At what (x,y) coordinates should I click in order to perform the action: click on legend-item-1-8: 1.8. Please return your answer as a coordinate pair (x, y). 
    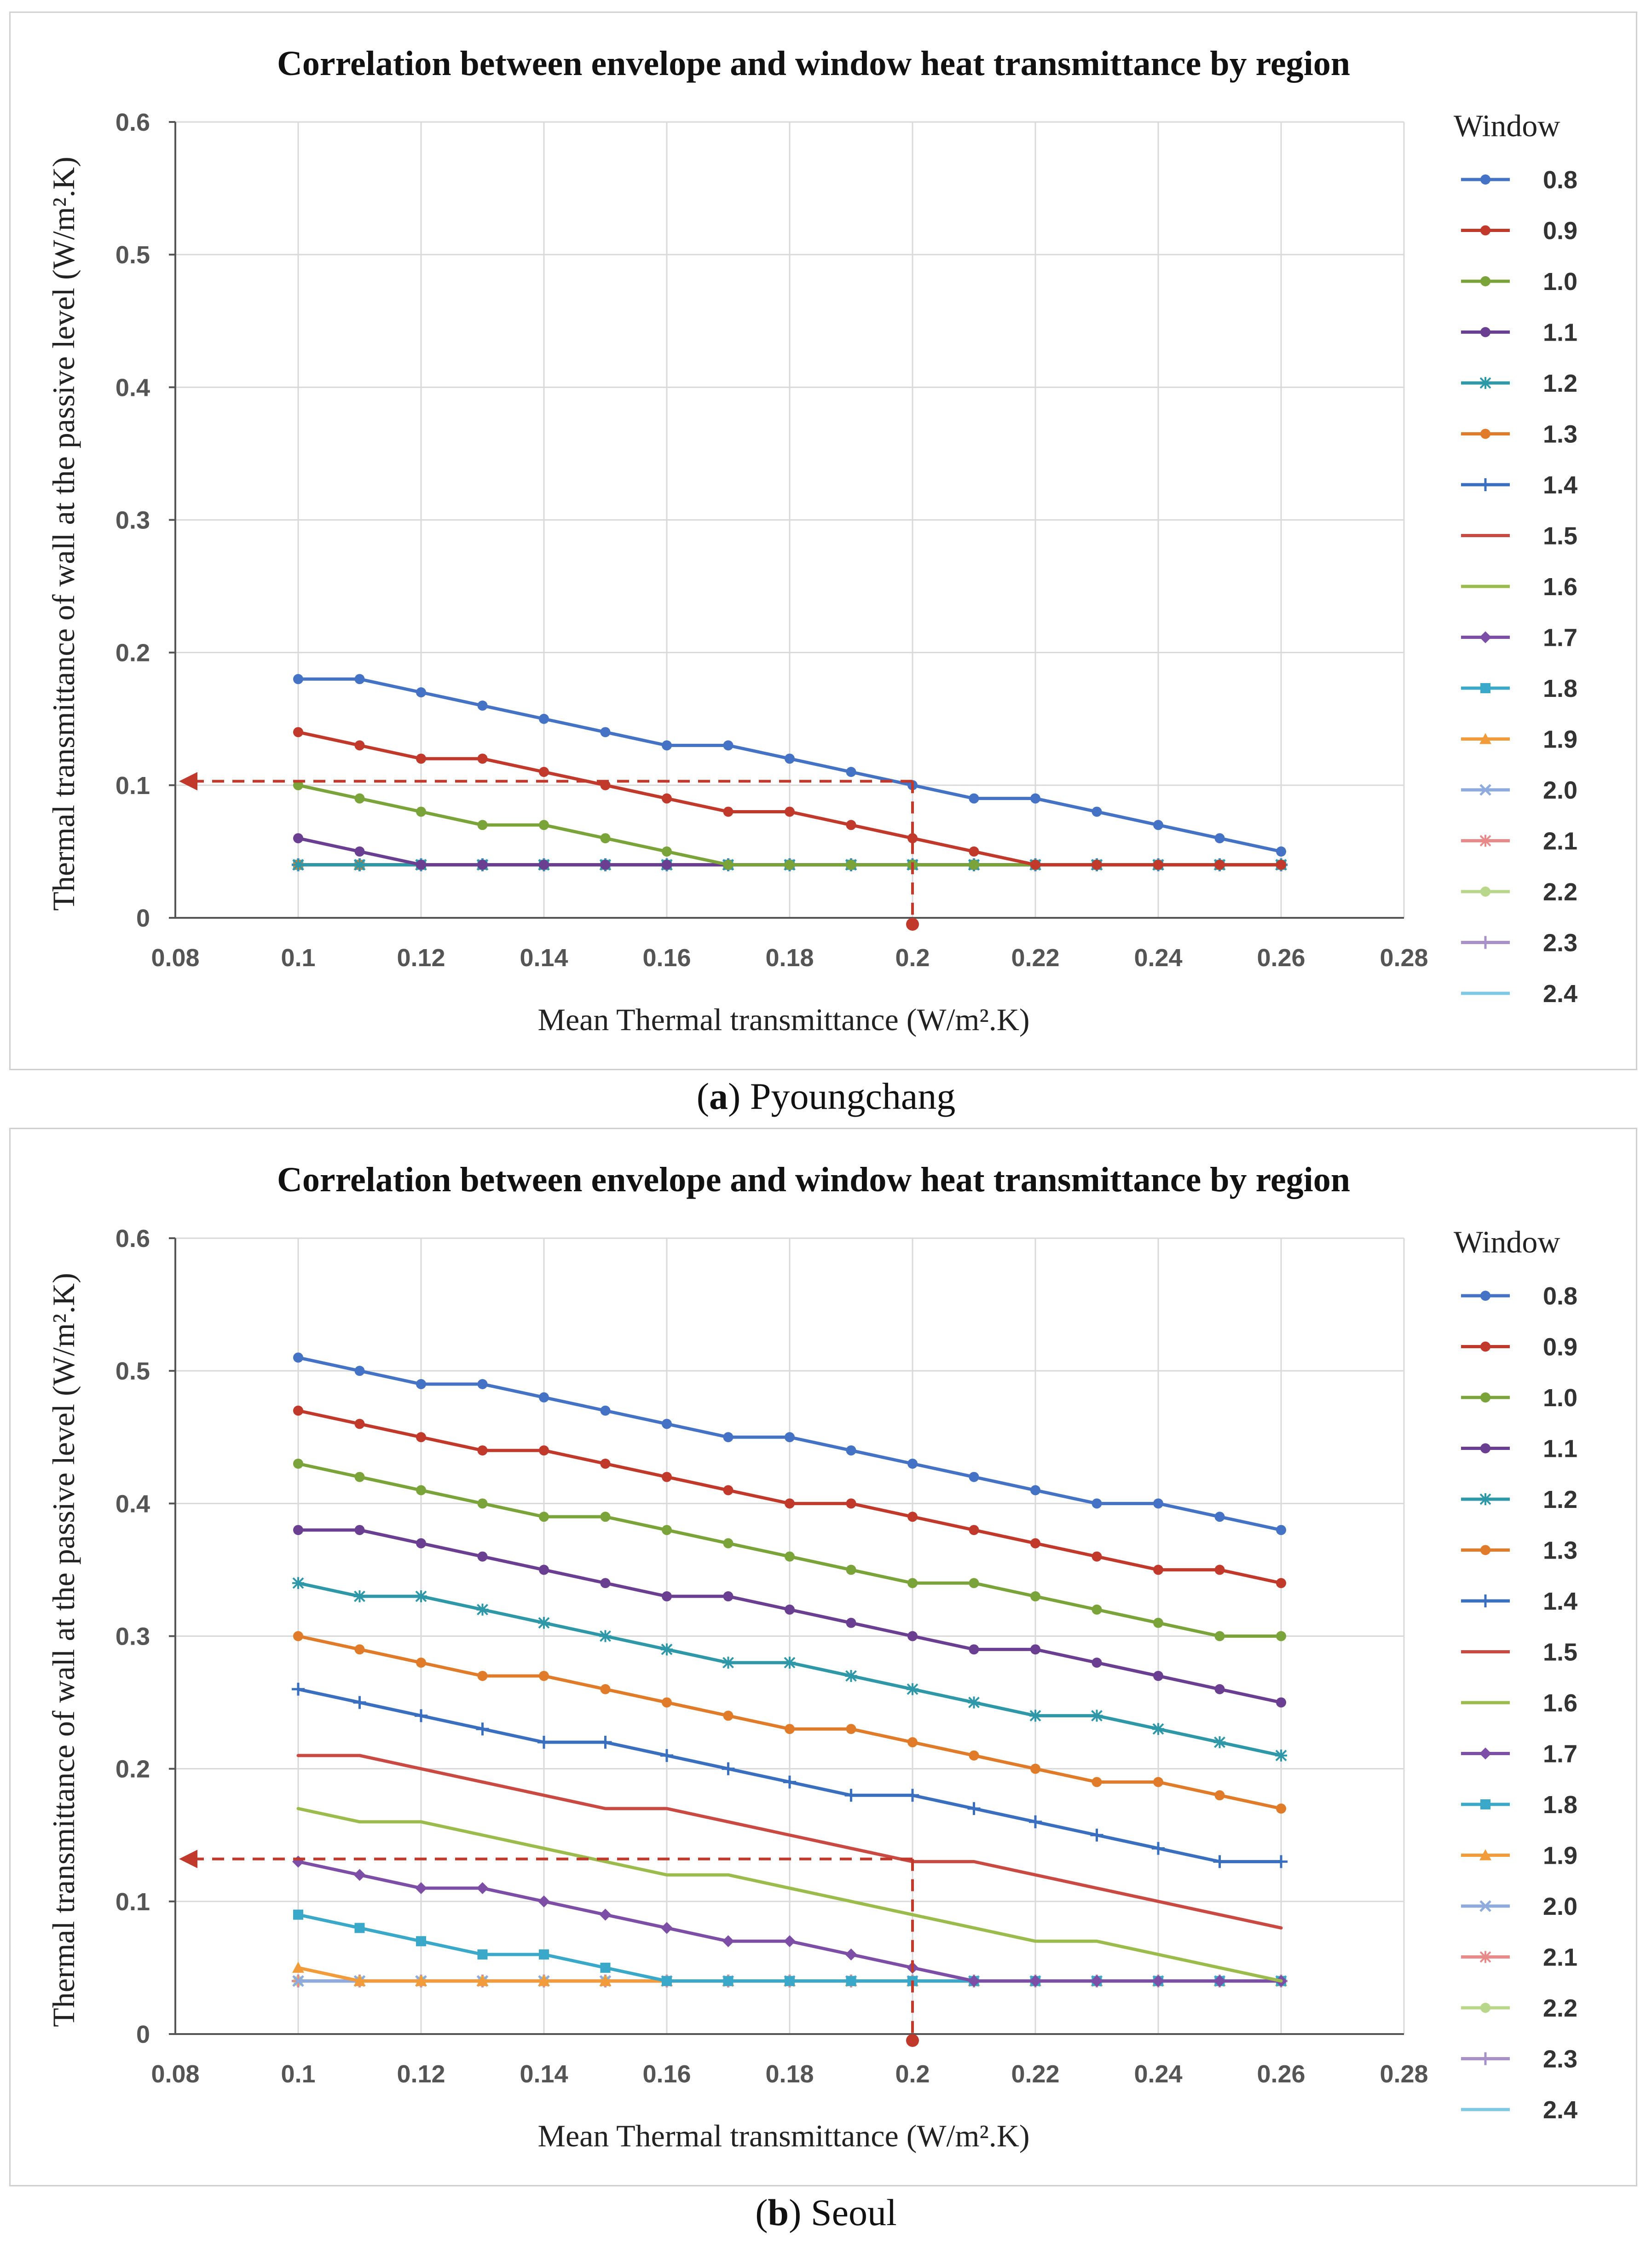
    Looking at the image, I should click on (1519, 688).